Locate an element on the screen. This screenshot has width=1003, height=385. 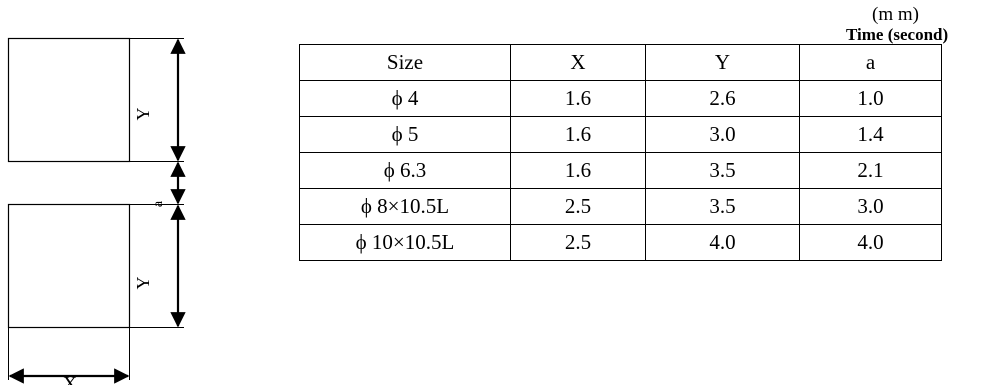
cell-size: ϕ 10×10.5L is located at coordinates (405, 242).